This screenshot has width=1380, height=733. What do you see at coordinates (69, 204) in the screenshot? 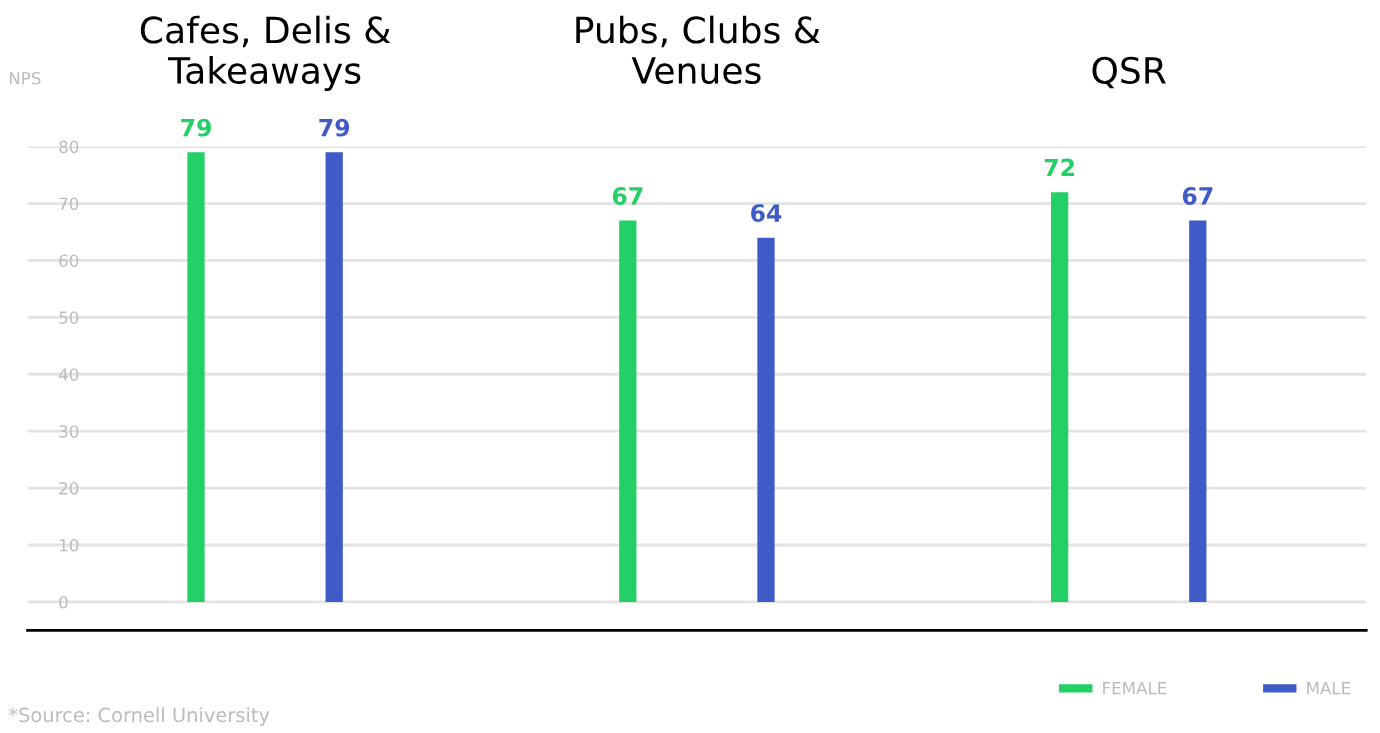
I see `y-tick-label: 70` at bounding box center [69, 204].